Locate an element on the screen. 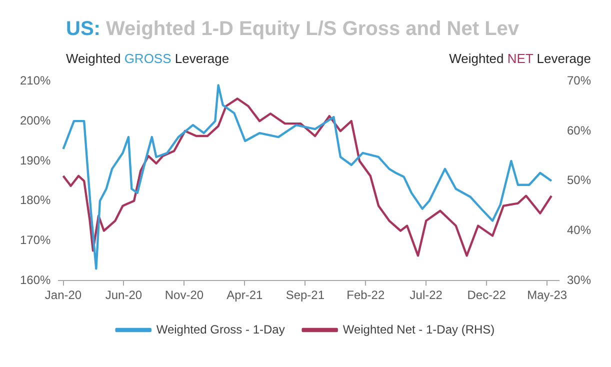  legend-label: Weighted Gross - 1-Day is located at coordinates (220, 329).